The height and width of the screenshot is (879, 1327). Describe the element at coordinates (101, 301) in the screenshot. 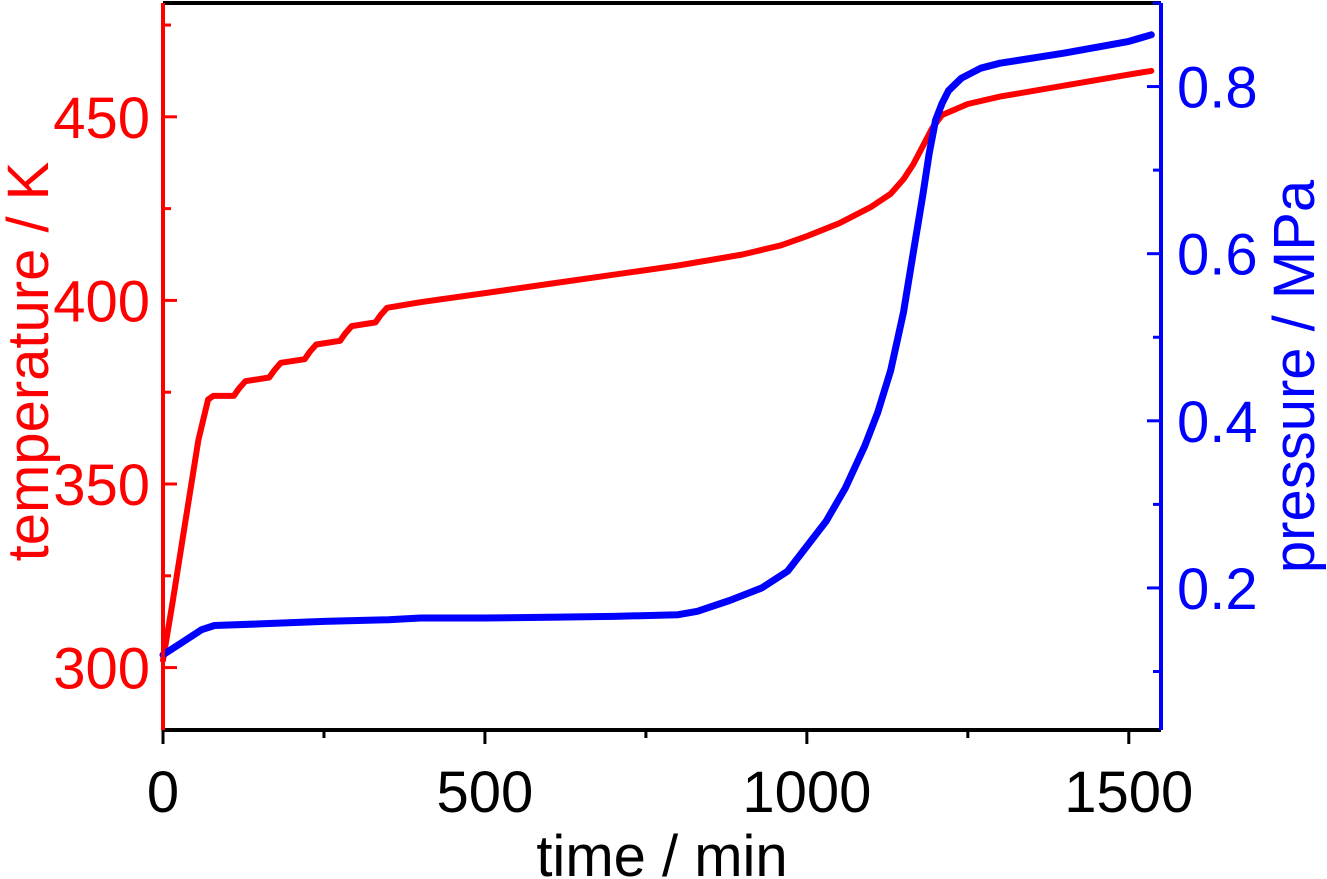

I see `y-left-tick-label: 400` at that location.